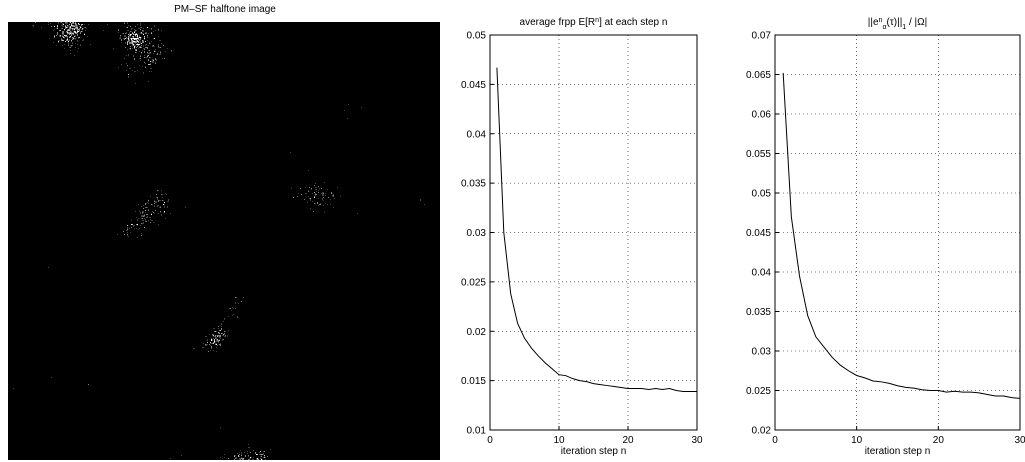 This screenshot has width=1025, height=462. Describe the element at coordinates (916, 22) in the screenshot. I see `title-part: / |Ω|` at that location.